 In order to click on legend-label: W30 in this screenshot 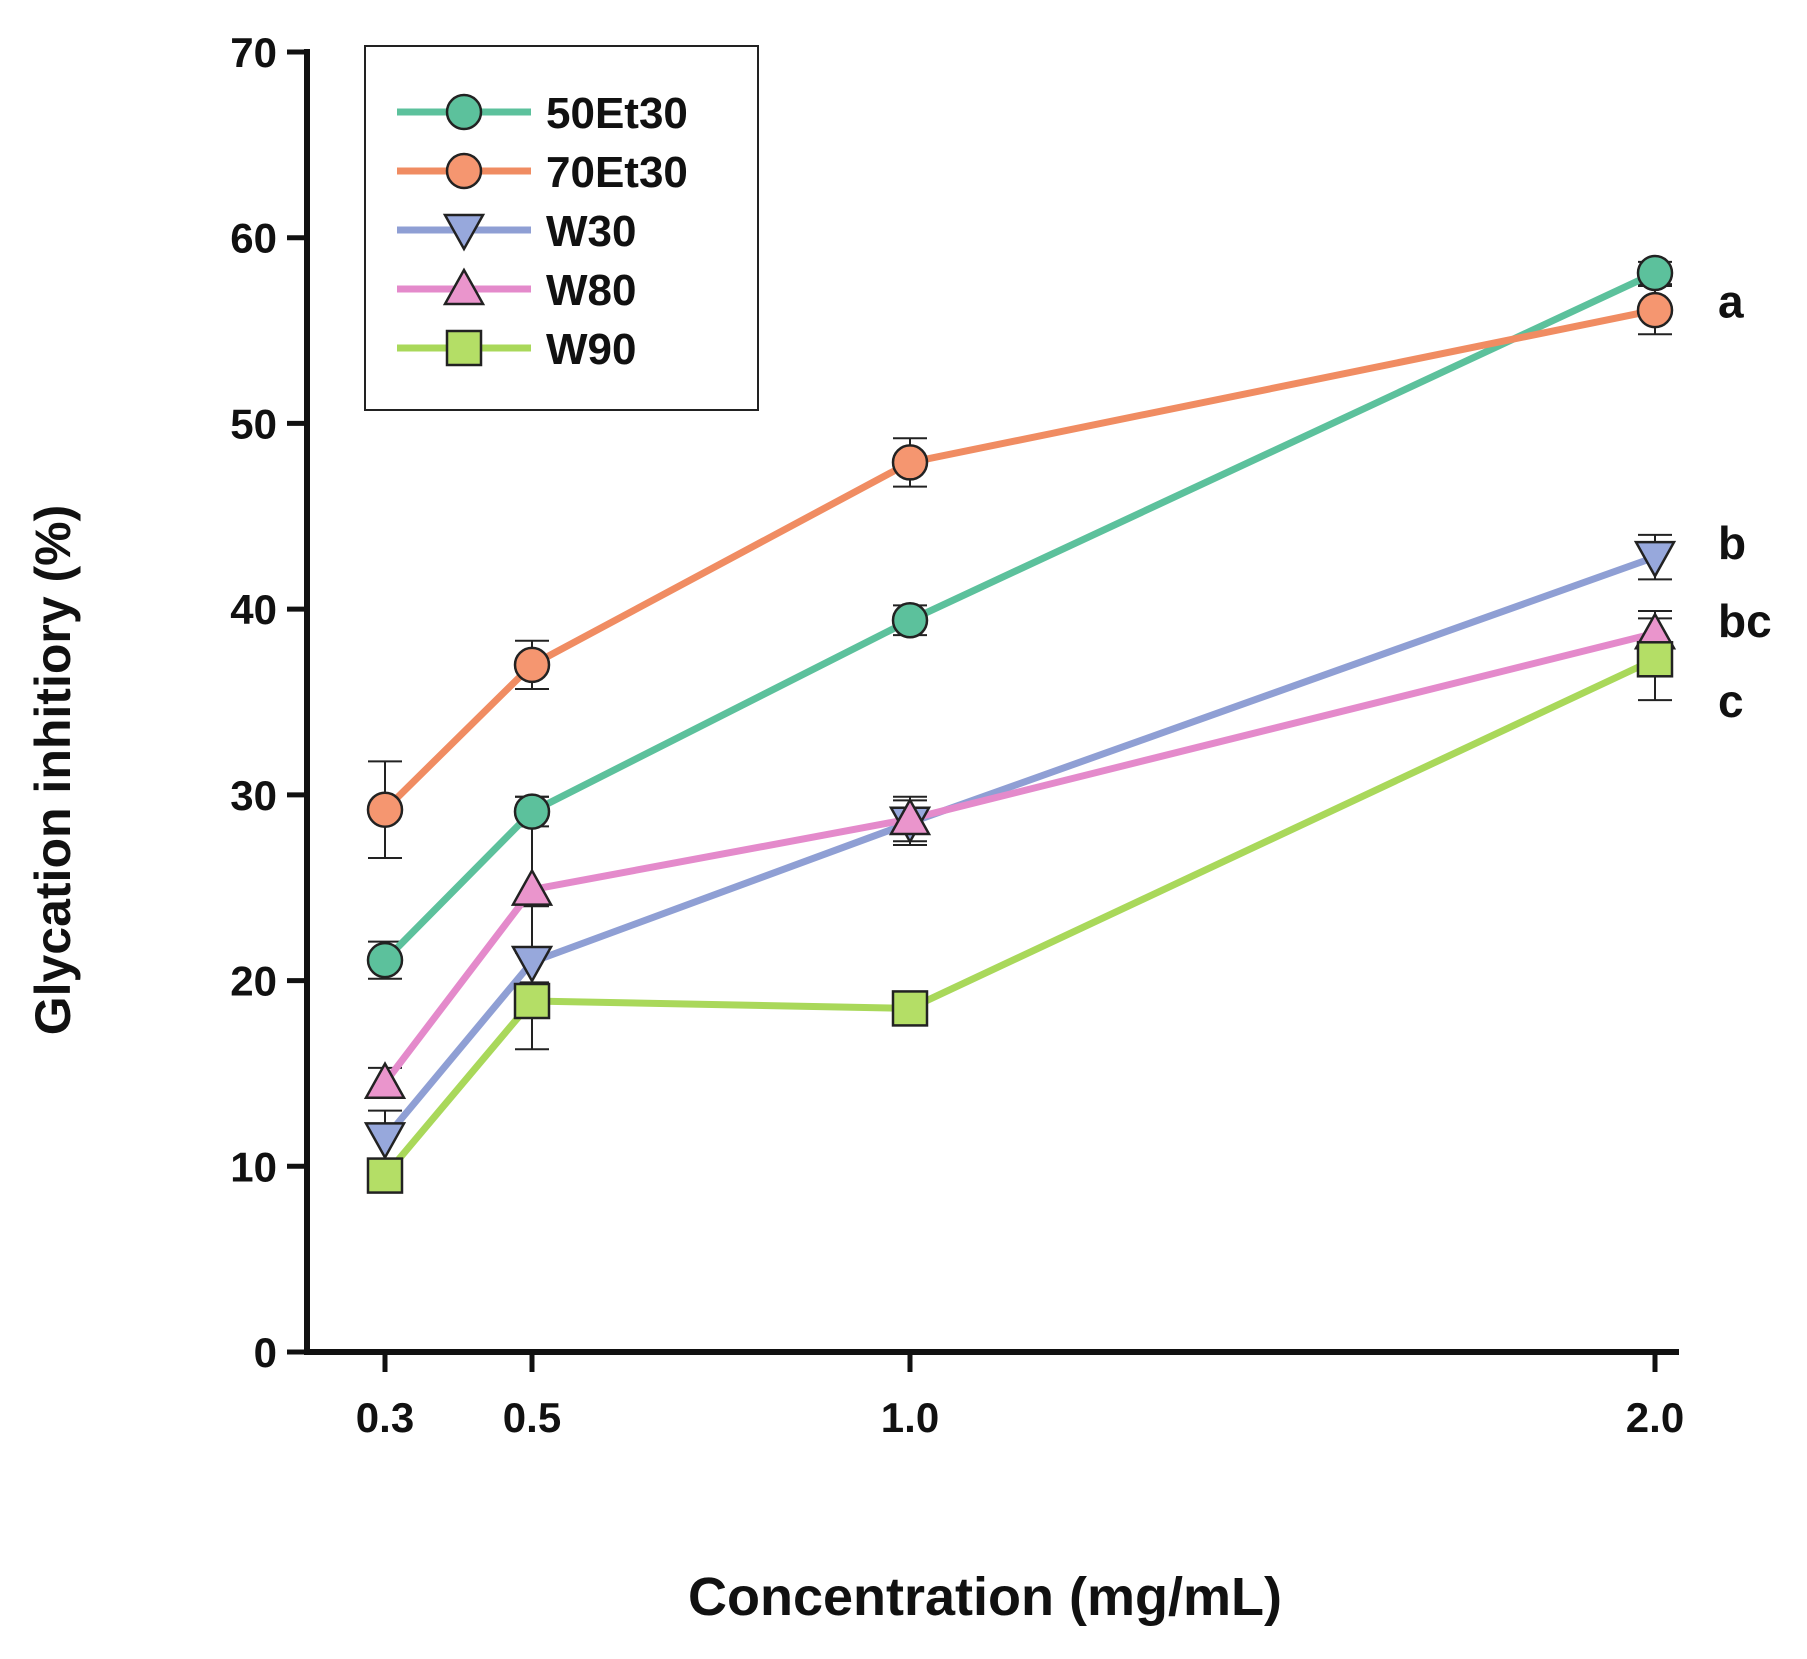, I will do `click(591, 231)`.